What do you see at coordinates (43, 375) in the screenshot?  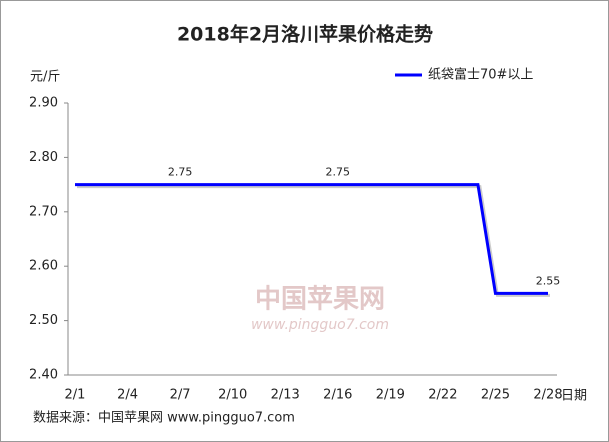 I see `y-tick-label: 2.40` at bounding box center [43, 375].